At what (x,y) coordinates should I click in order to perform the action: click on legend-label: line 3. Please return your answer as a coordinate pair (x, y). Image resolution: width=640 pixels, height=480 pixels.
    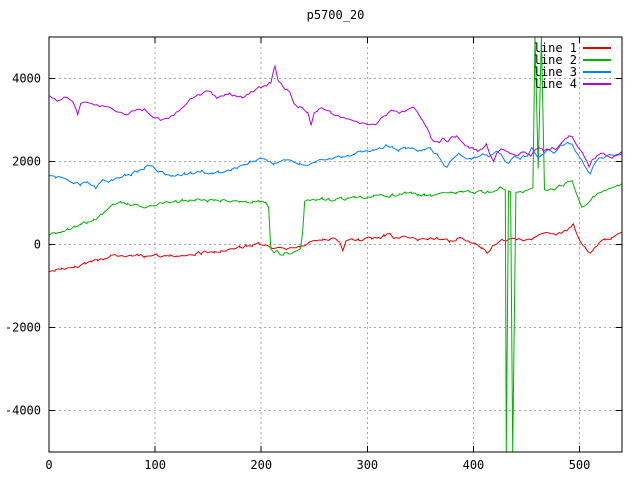
    Looking at the image, I should click on (555, 72).